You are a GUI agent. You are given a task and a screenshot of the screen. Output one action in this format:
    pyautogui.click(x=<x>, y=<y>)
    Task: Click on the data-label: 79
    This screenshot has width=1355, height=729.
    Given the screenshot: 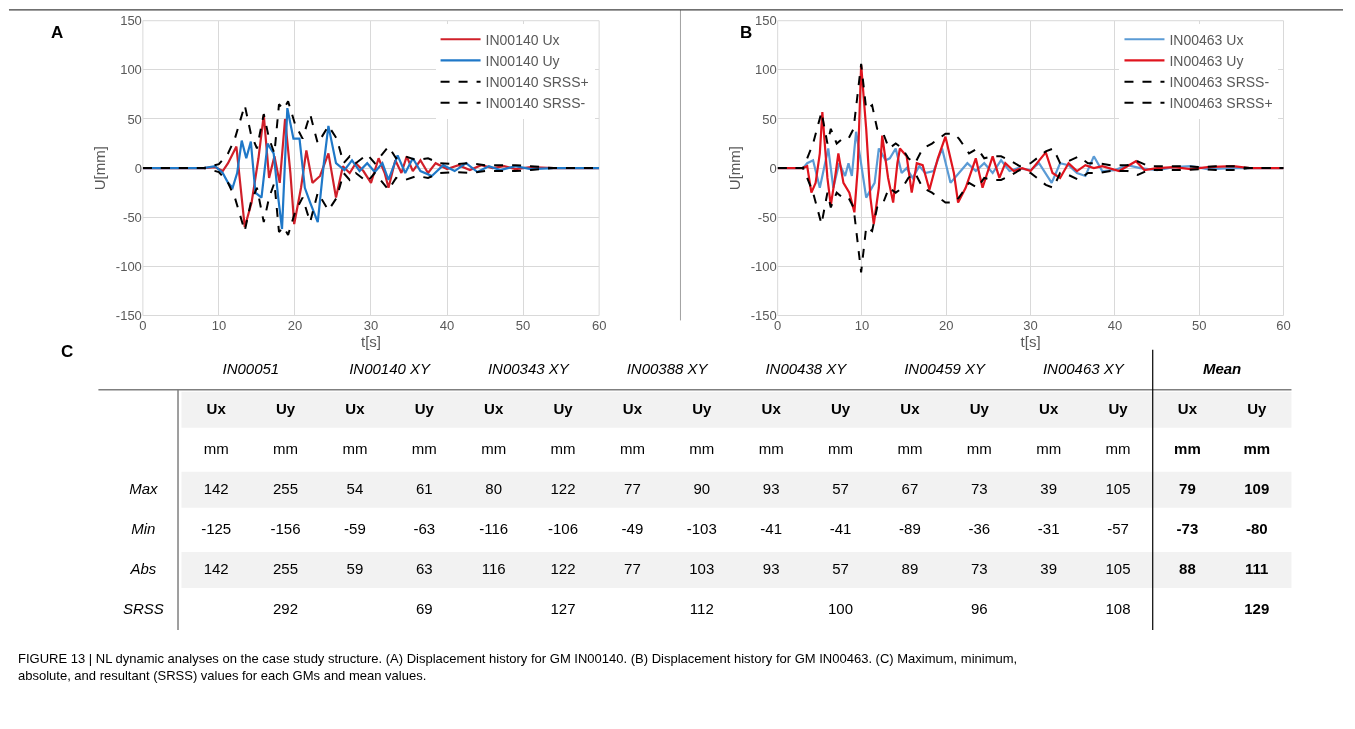 What is the action you would take?
    pyautogui.click(x=1187, y=488)
    